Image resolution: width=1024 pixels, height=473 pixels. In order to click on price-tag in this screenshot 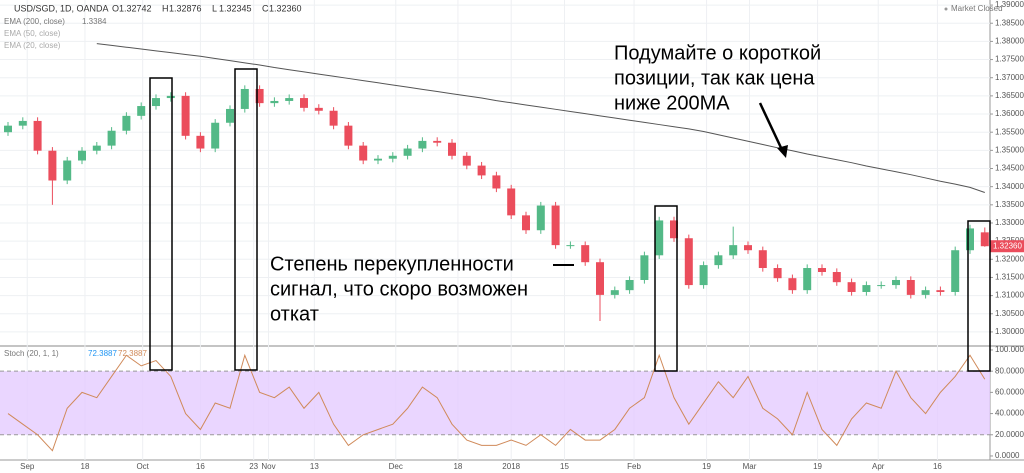, I will do `click(1007, 246)`.